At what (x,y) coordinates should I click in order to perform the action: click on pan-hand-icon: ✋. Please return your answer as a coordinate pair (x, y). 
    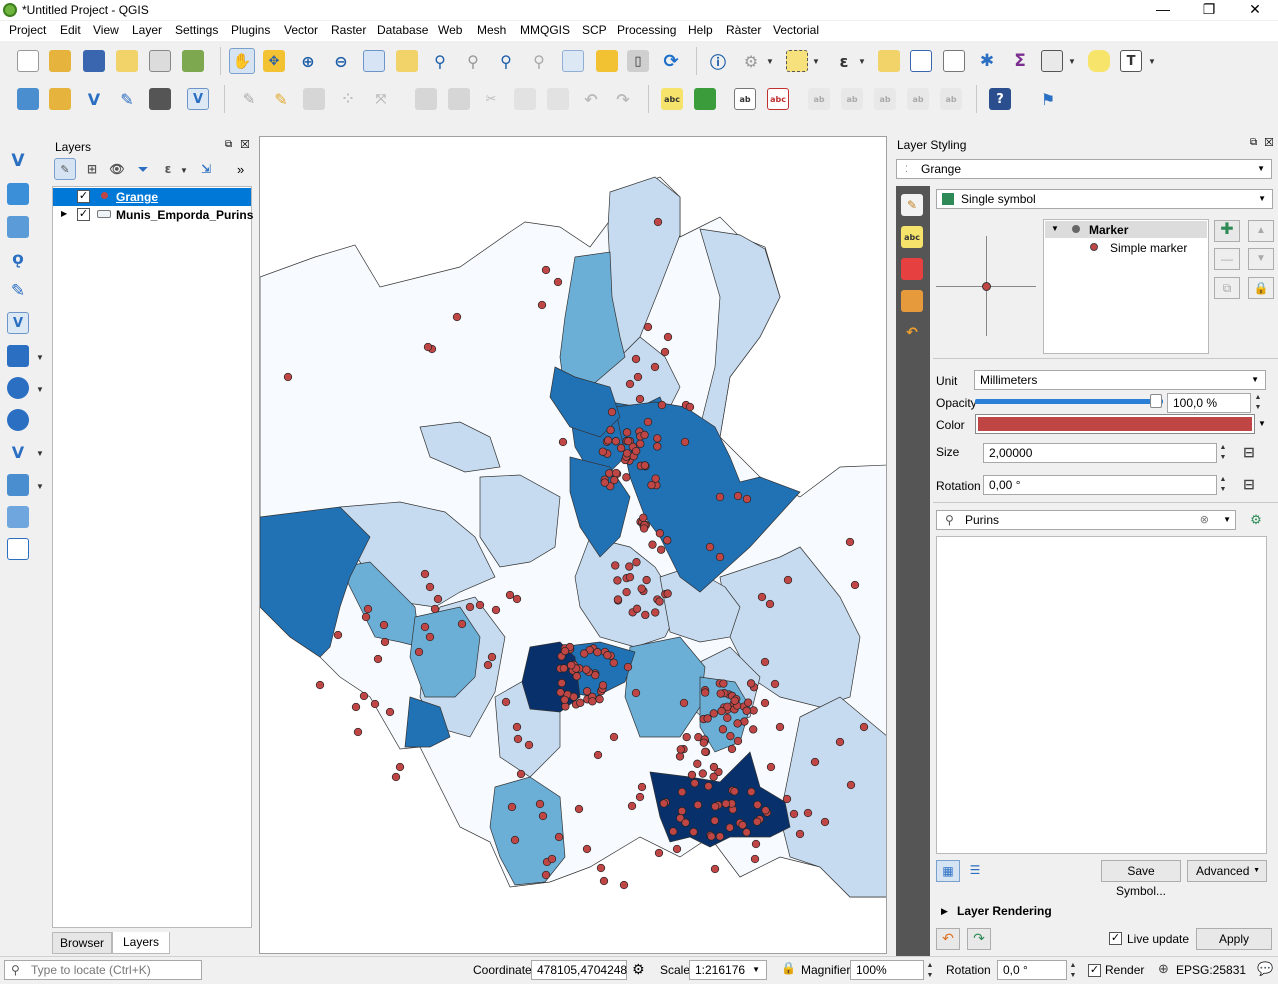
    Looking at the image, I should click on (242, 61).